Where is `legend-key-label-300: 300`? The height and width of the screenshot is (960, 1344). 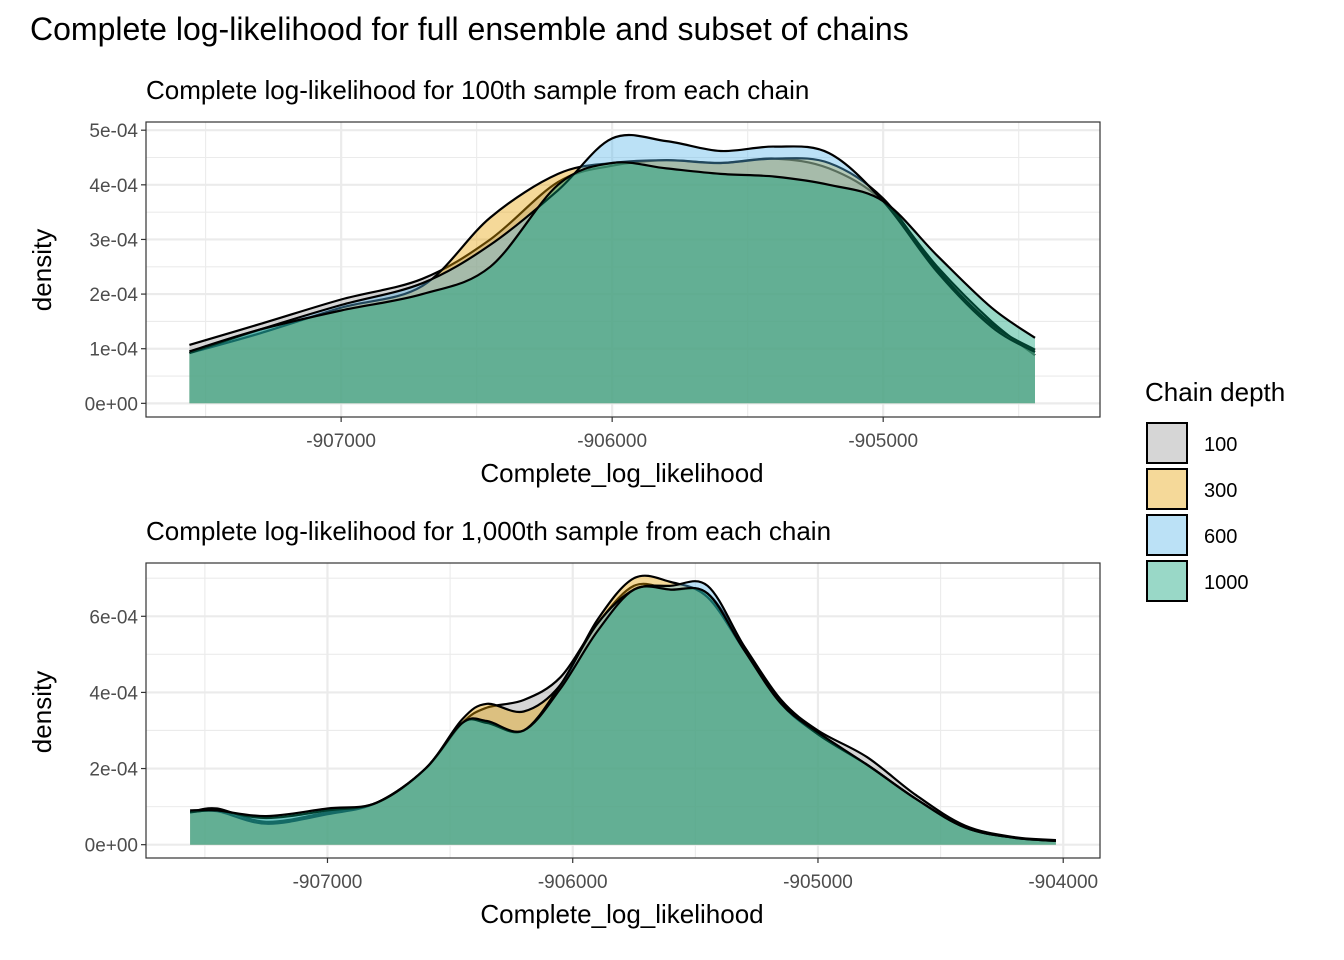
legend-key-label-300: 300 is located at coordinates (1220, 491).